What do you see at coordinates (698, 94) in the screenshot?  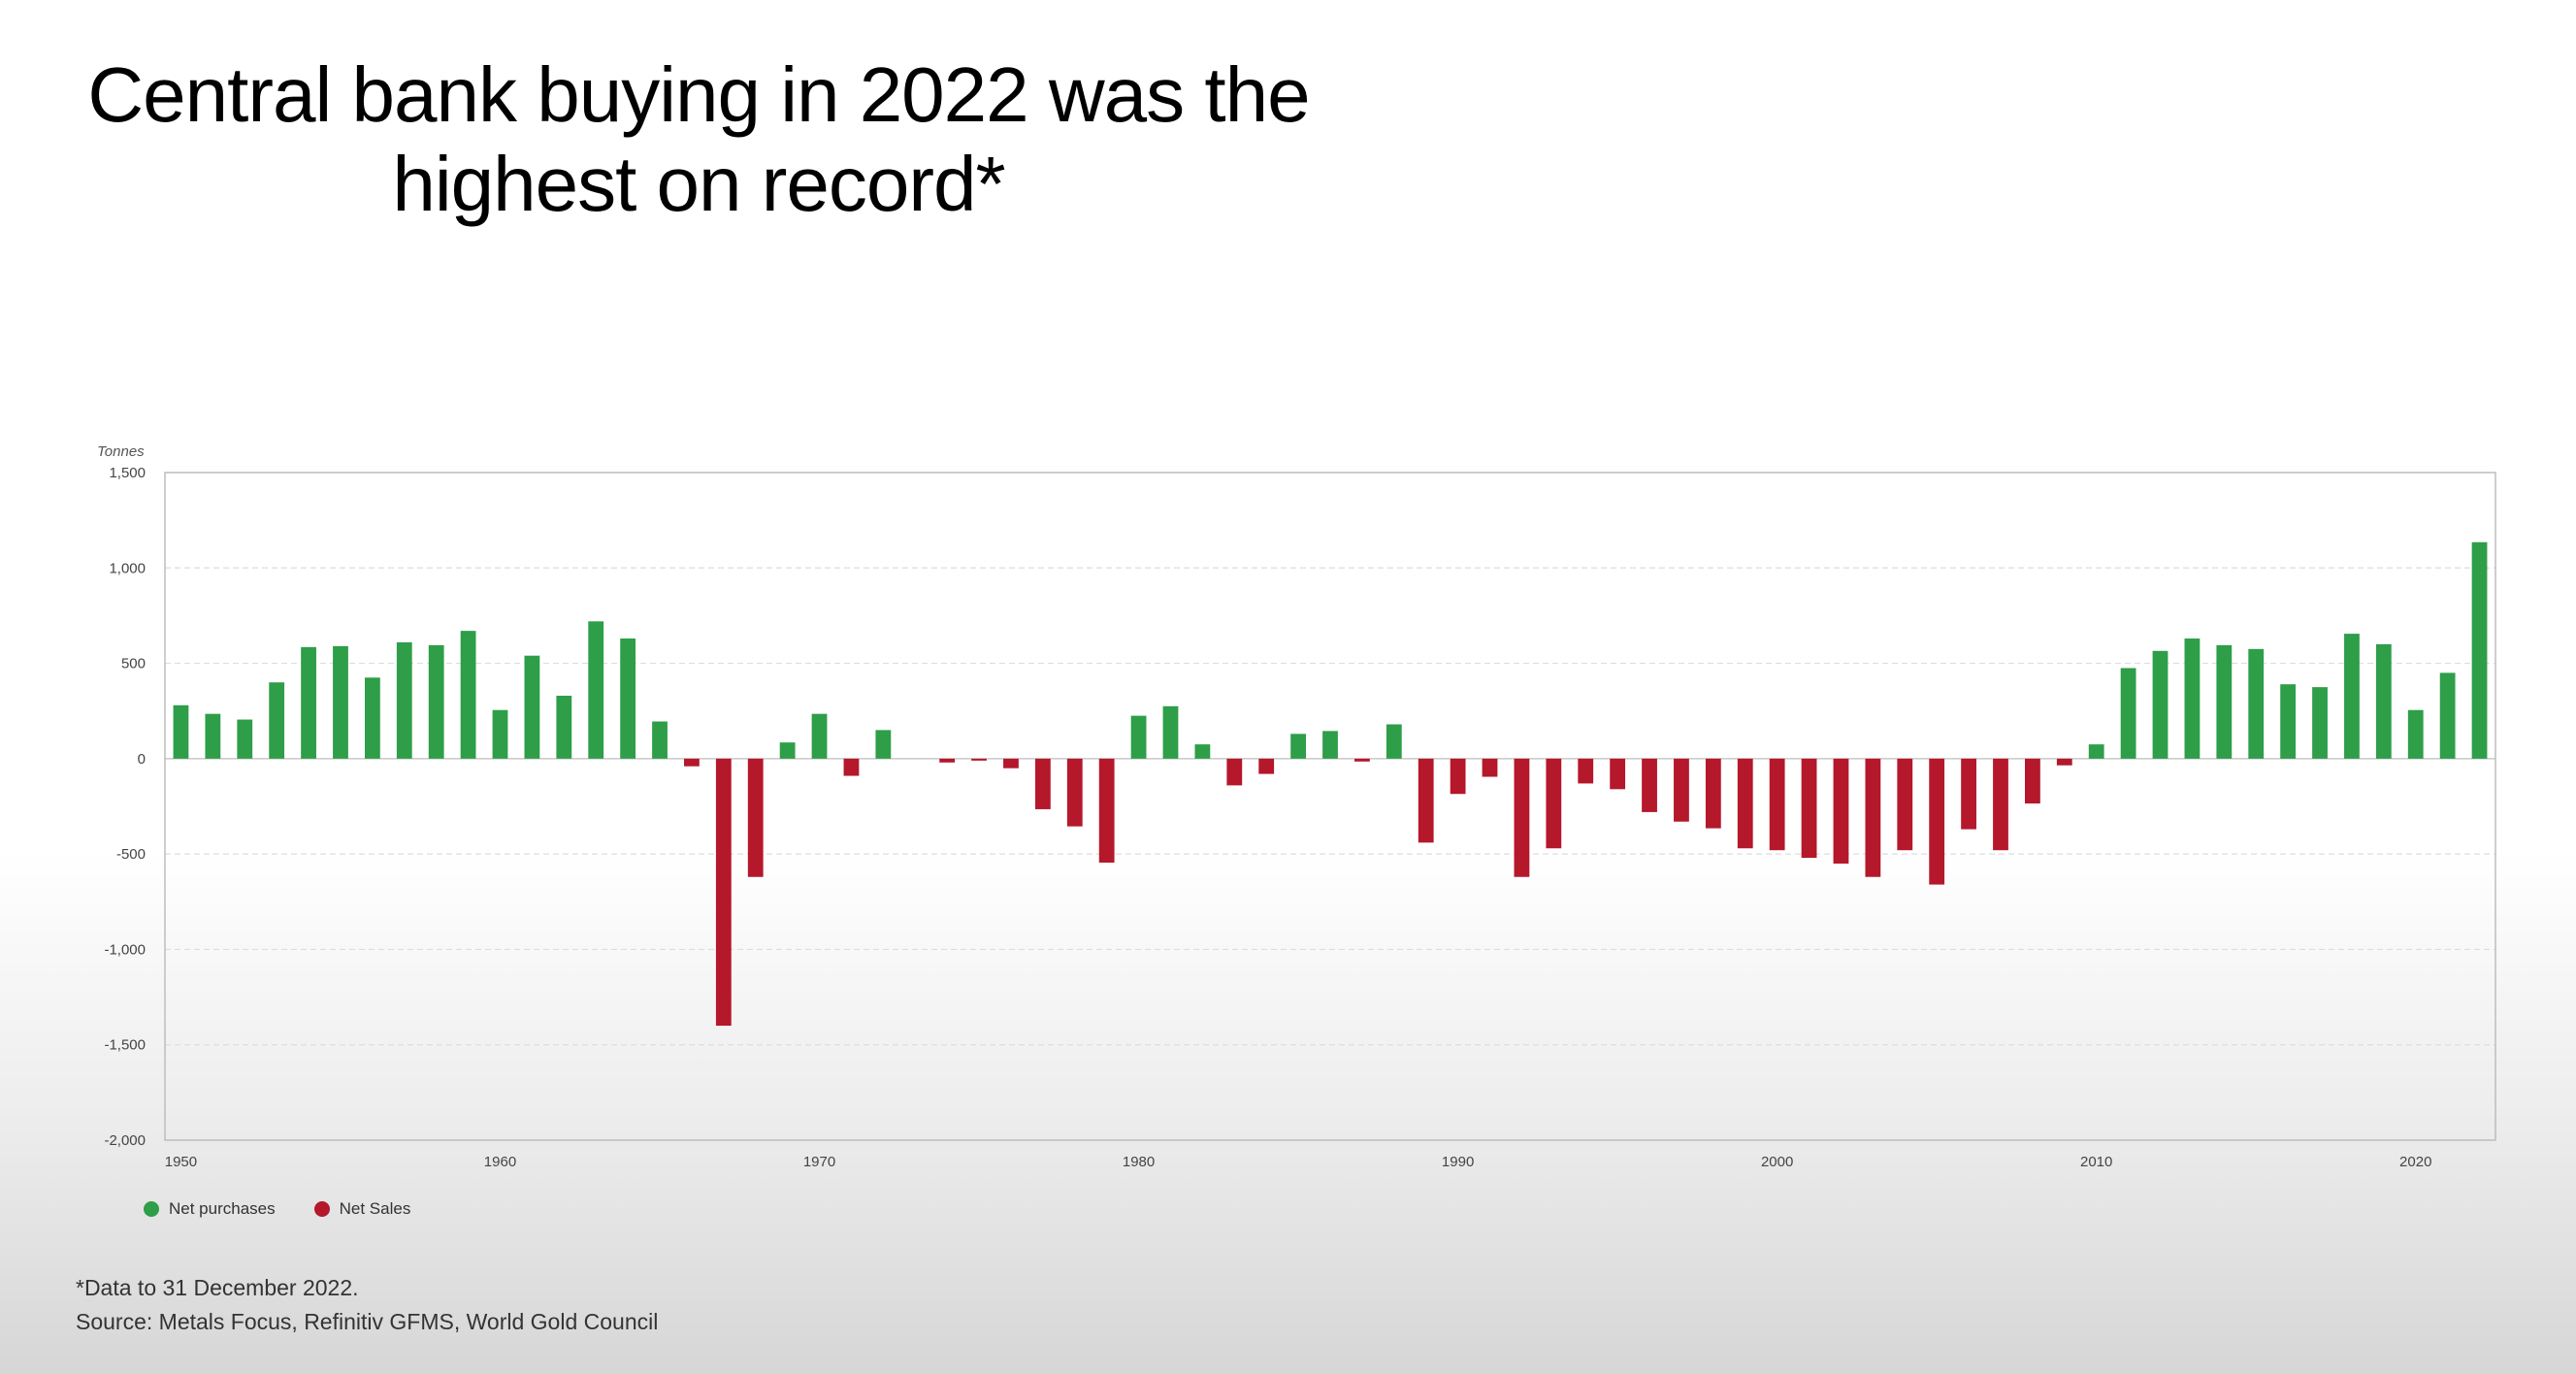 I see `title-line-1: Central bank buying in 2022 was the` at bounding box center [698, 94].